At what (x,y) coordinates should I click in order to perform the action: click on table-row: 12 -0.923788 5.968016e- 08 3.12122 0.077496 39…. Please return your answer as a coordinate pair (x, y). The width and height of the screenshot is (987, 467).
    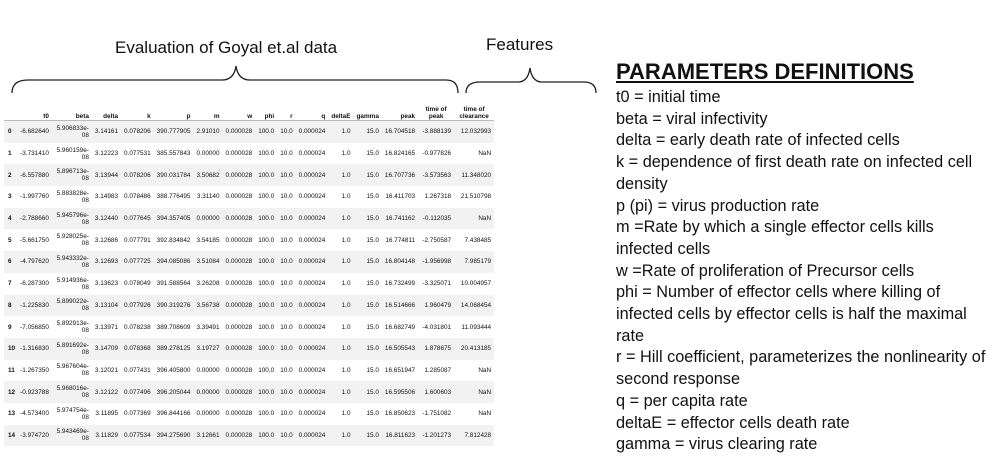
    Looking at the image, I should click on (249, 392).